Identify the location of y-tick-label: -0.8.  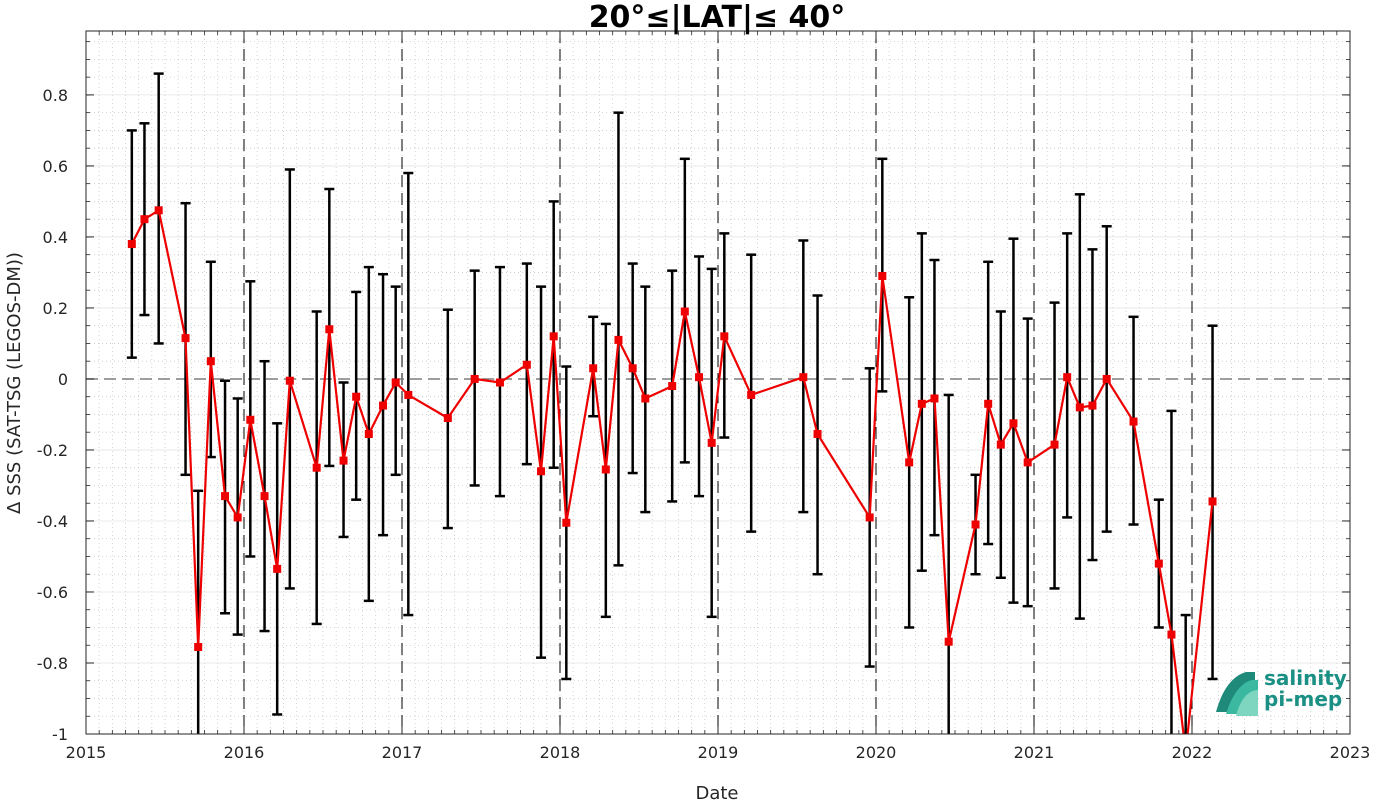
(52, 663).